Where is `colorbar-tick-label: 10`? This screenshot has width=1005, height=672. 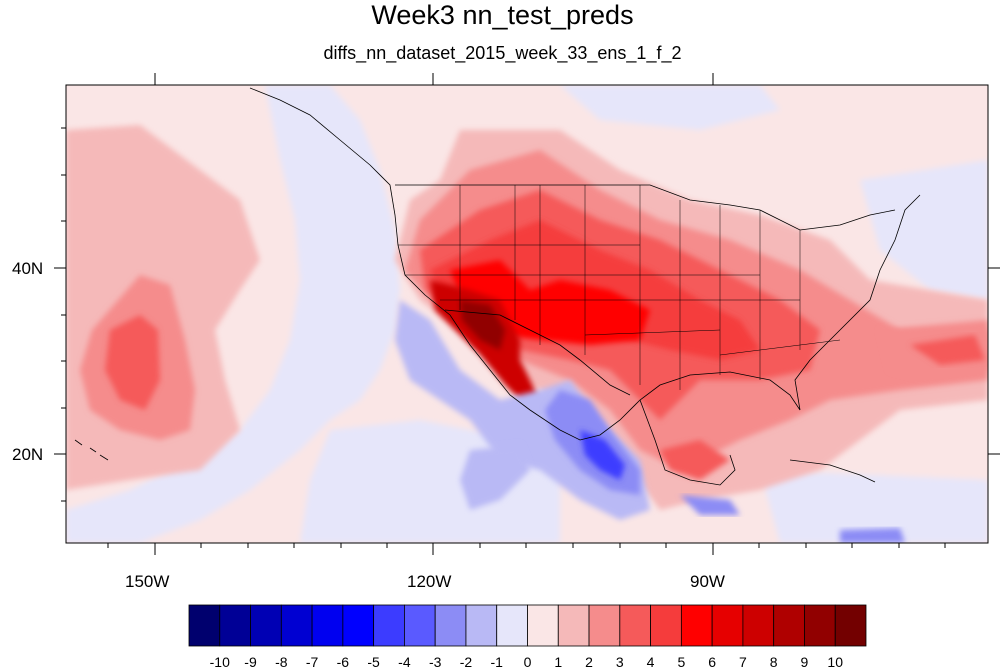
colorbar-tick-label: 10 is located at coordinates (835, 662).